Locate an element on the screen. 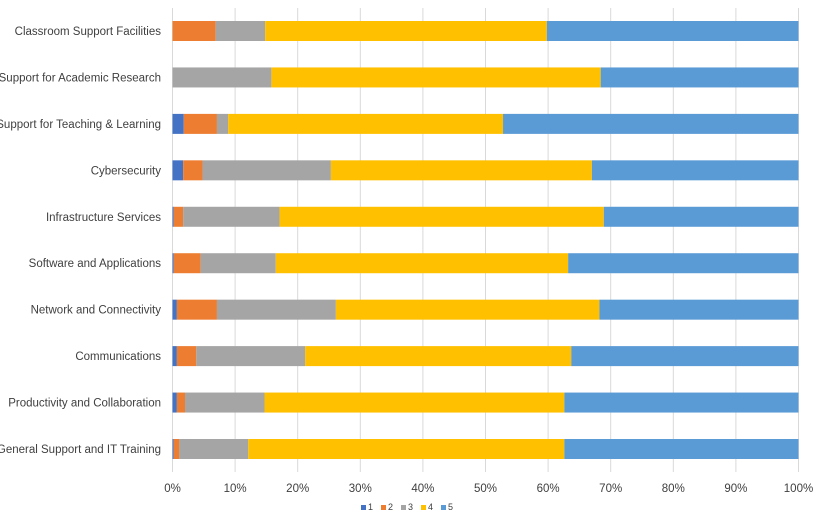 This screenshot has height=527, width=822. x-tick-label: 10% is located at coordinates (235, 489).